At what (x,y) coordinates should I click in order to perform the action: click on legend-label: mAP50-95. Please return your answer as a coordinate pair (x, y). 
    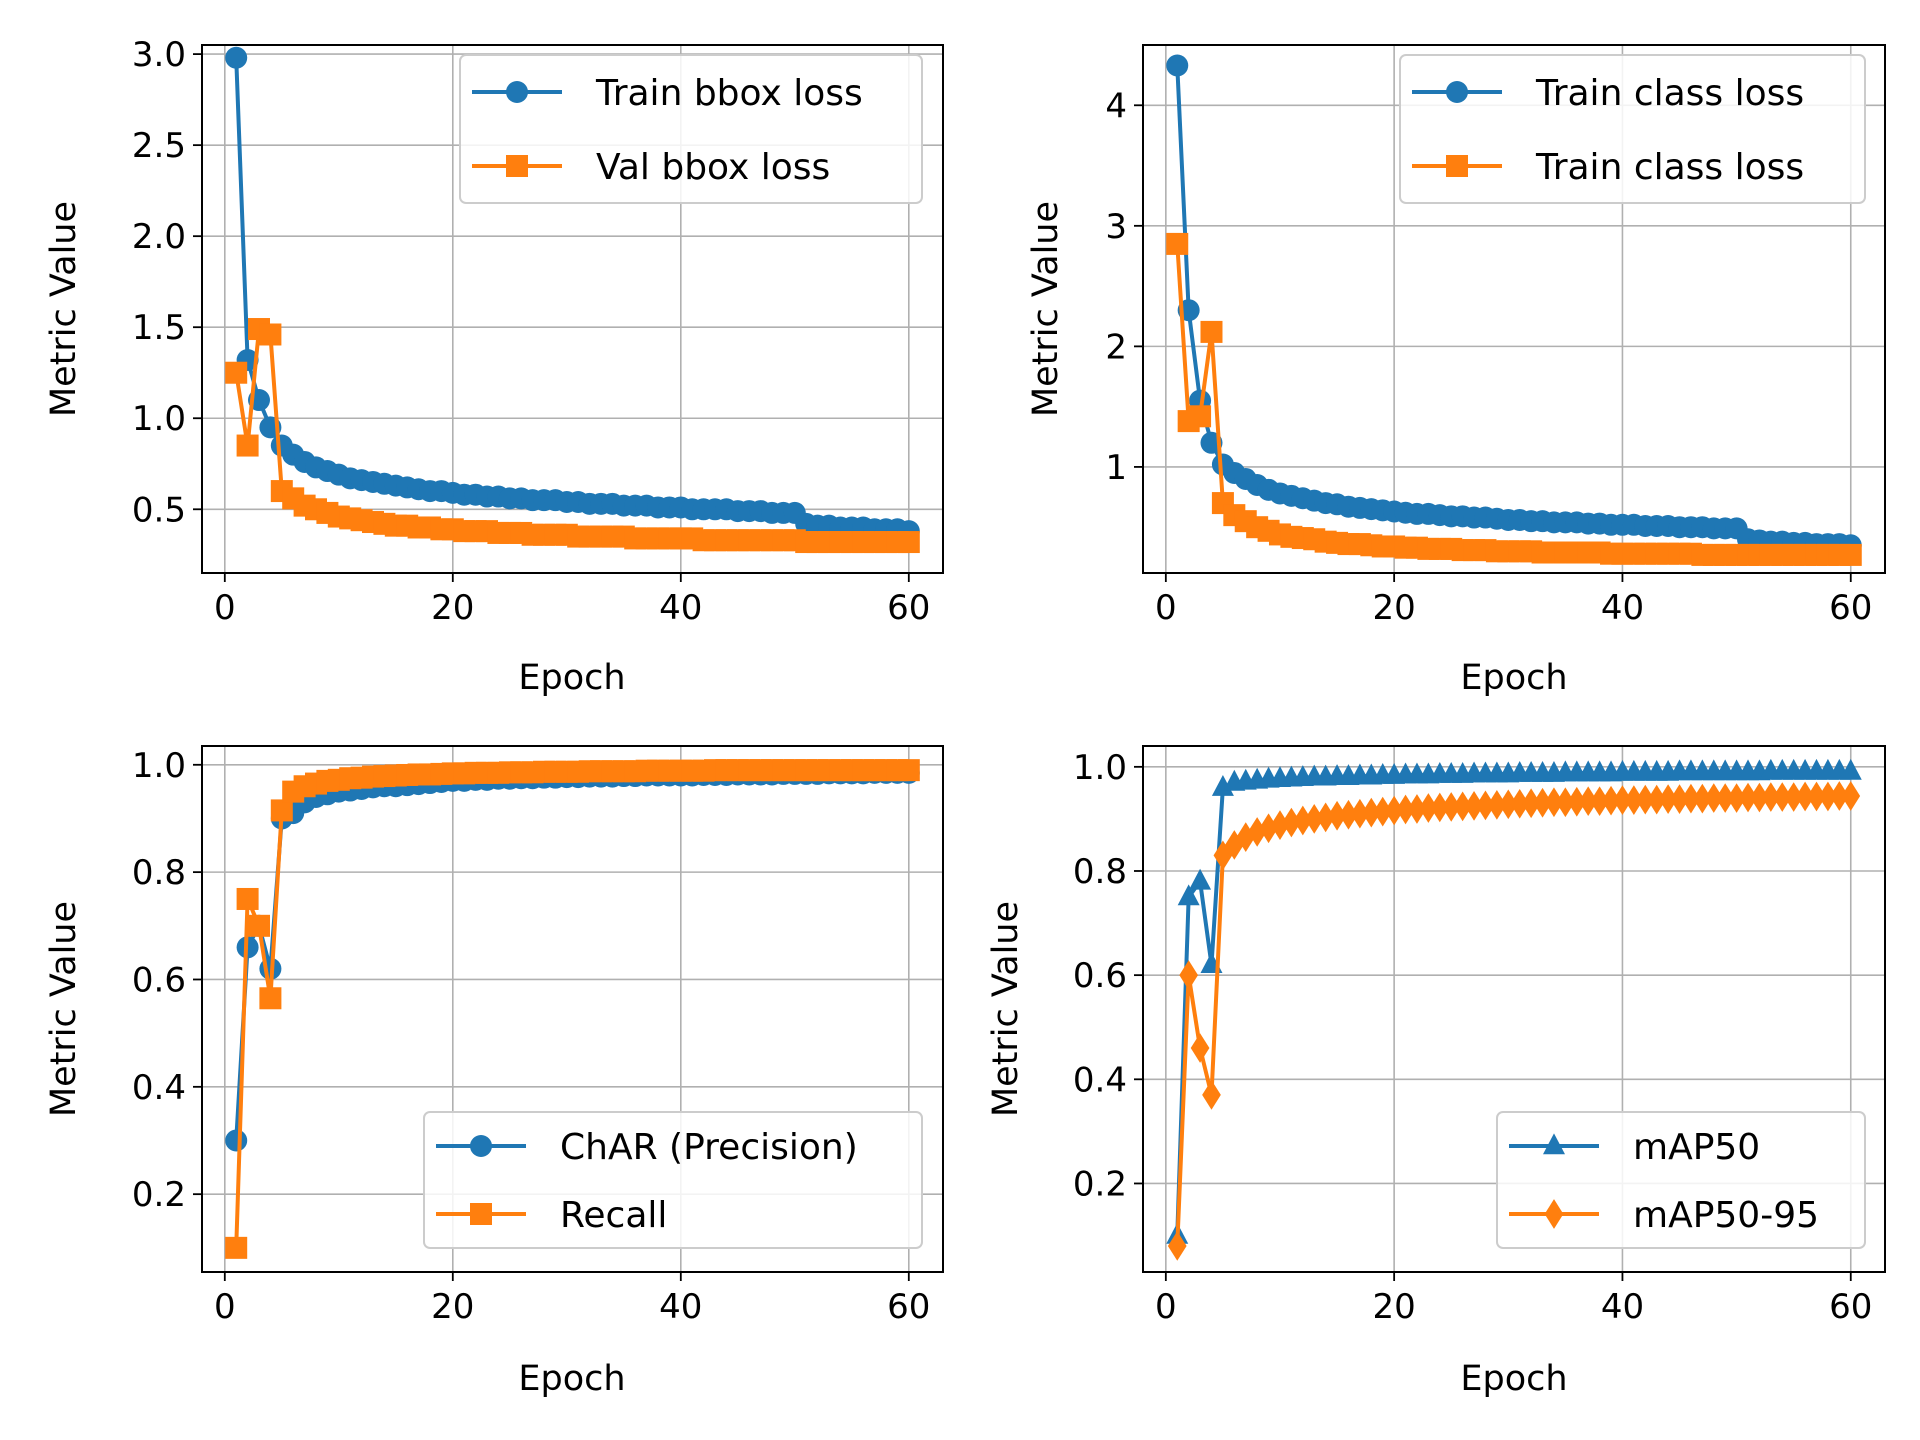
    Looking at the image, I should click on (1726, 1215).